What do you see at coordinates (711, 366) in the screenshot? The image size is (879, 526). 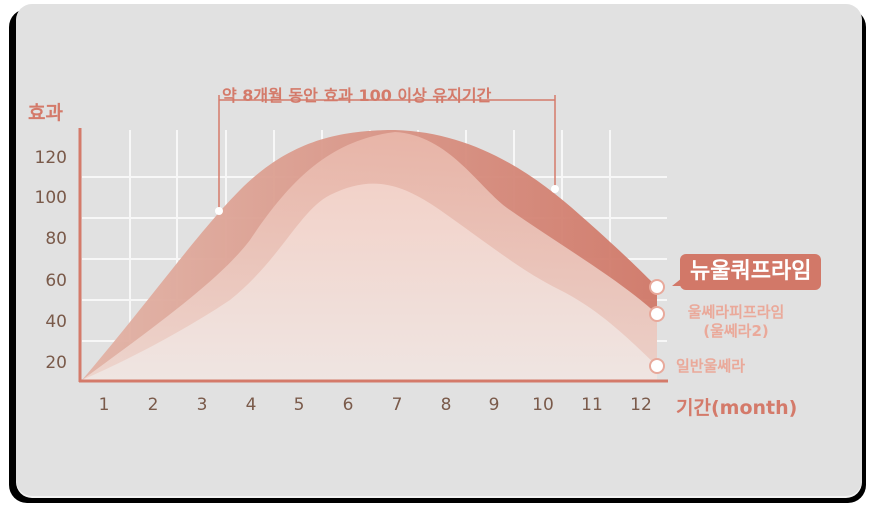 I see `legend-ulthera: 일반울쎄라` at bounding box center [711, 366].